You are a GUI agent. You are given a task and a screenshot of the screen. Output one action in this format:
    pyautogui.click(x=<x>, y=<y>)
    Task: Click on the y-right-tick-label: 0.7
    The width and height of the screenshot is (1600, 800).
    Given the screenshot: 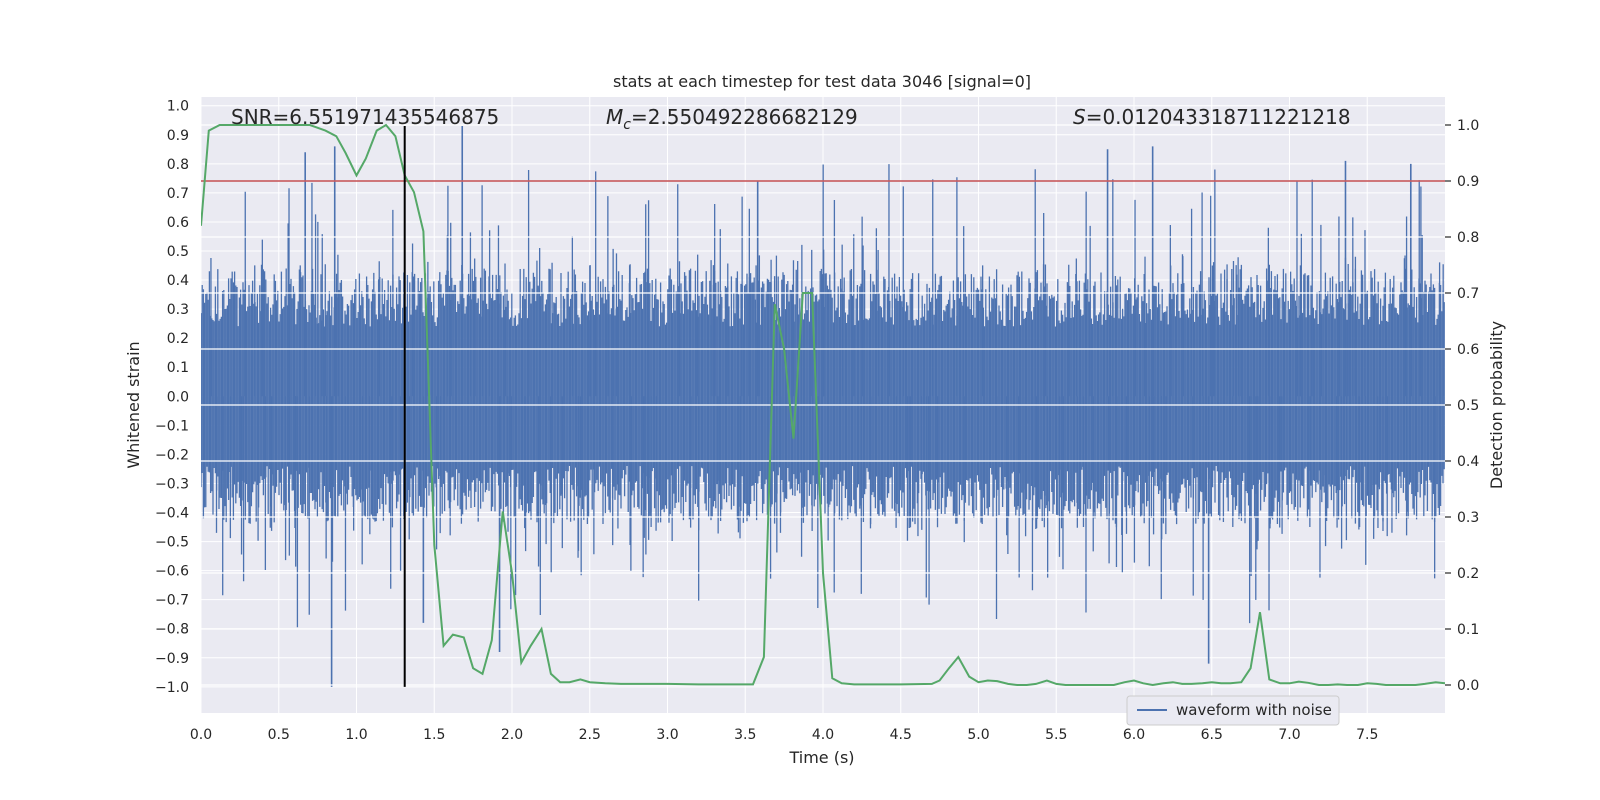 What is the action you would take?
    pyautogui.click(x=1468, y=294)
    